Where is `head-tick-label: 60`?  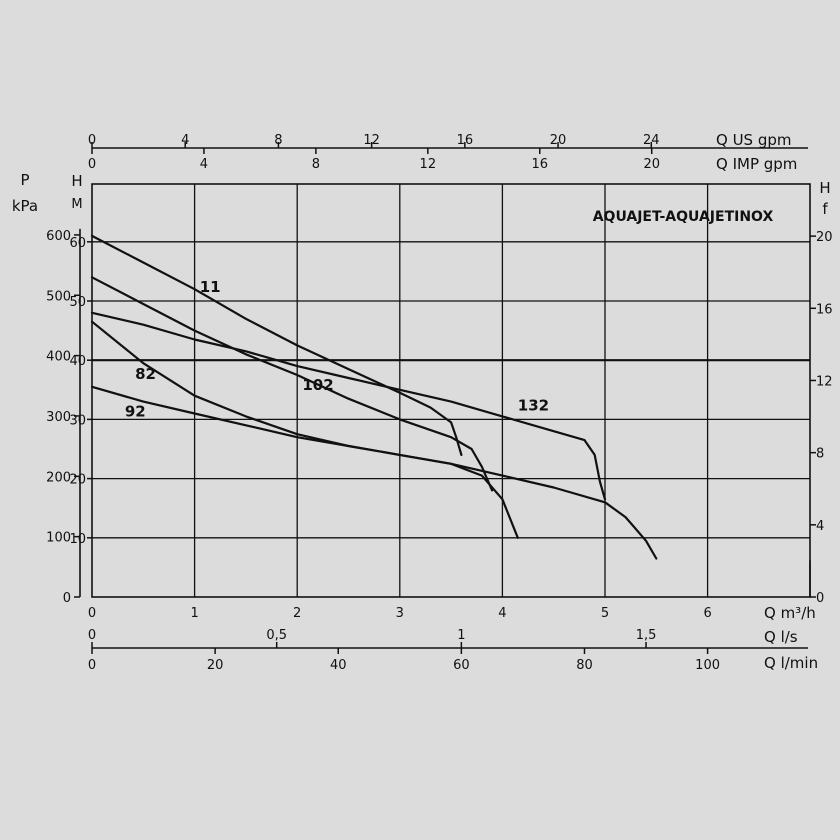
head-tick-label: 60 is located at coordinates (77, 243).